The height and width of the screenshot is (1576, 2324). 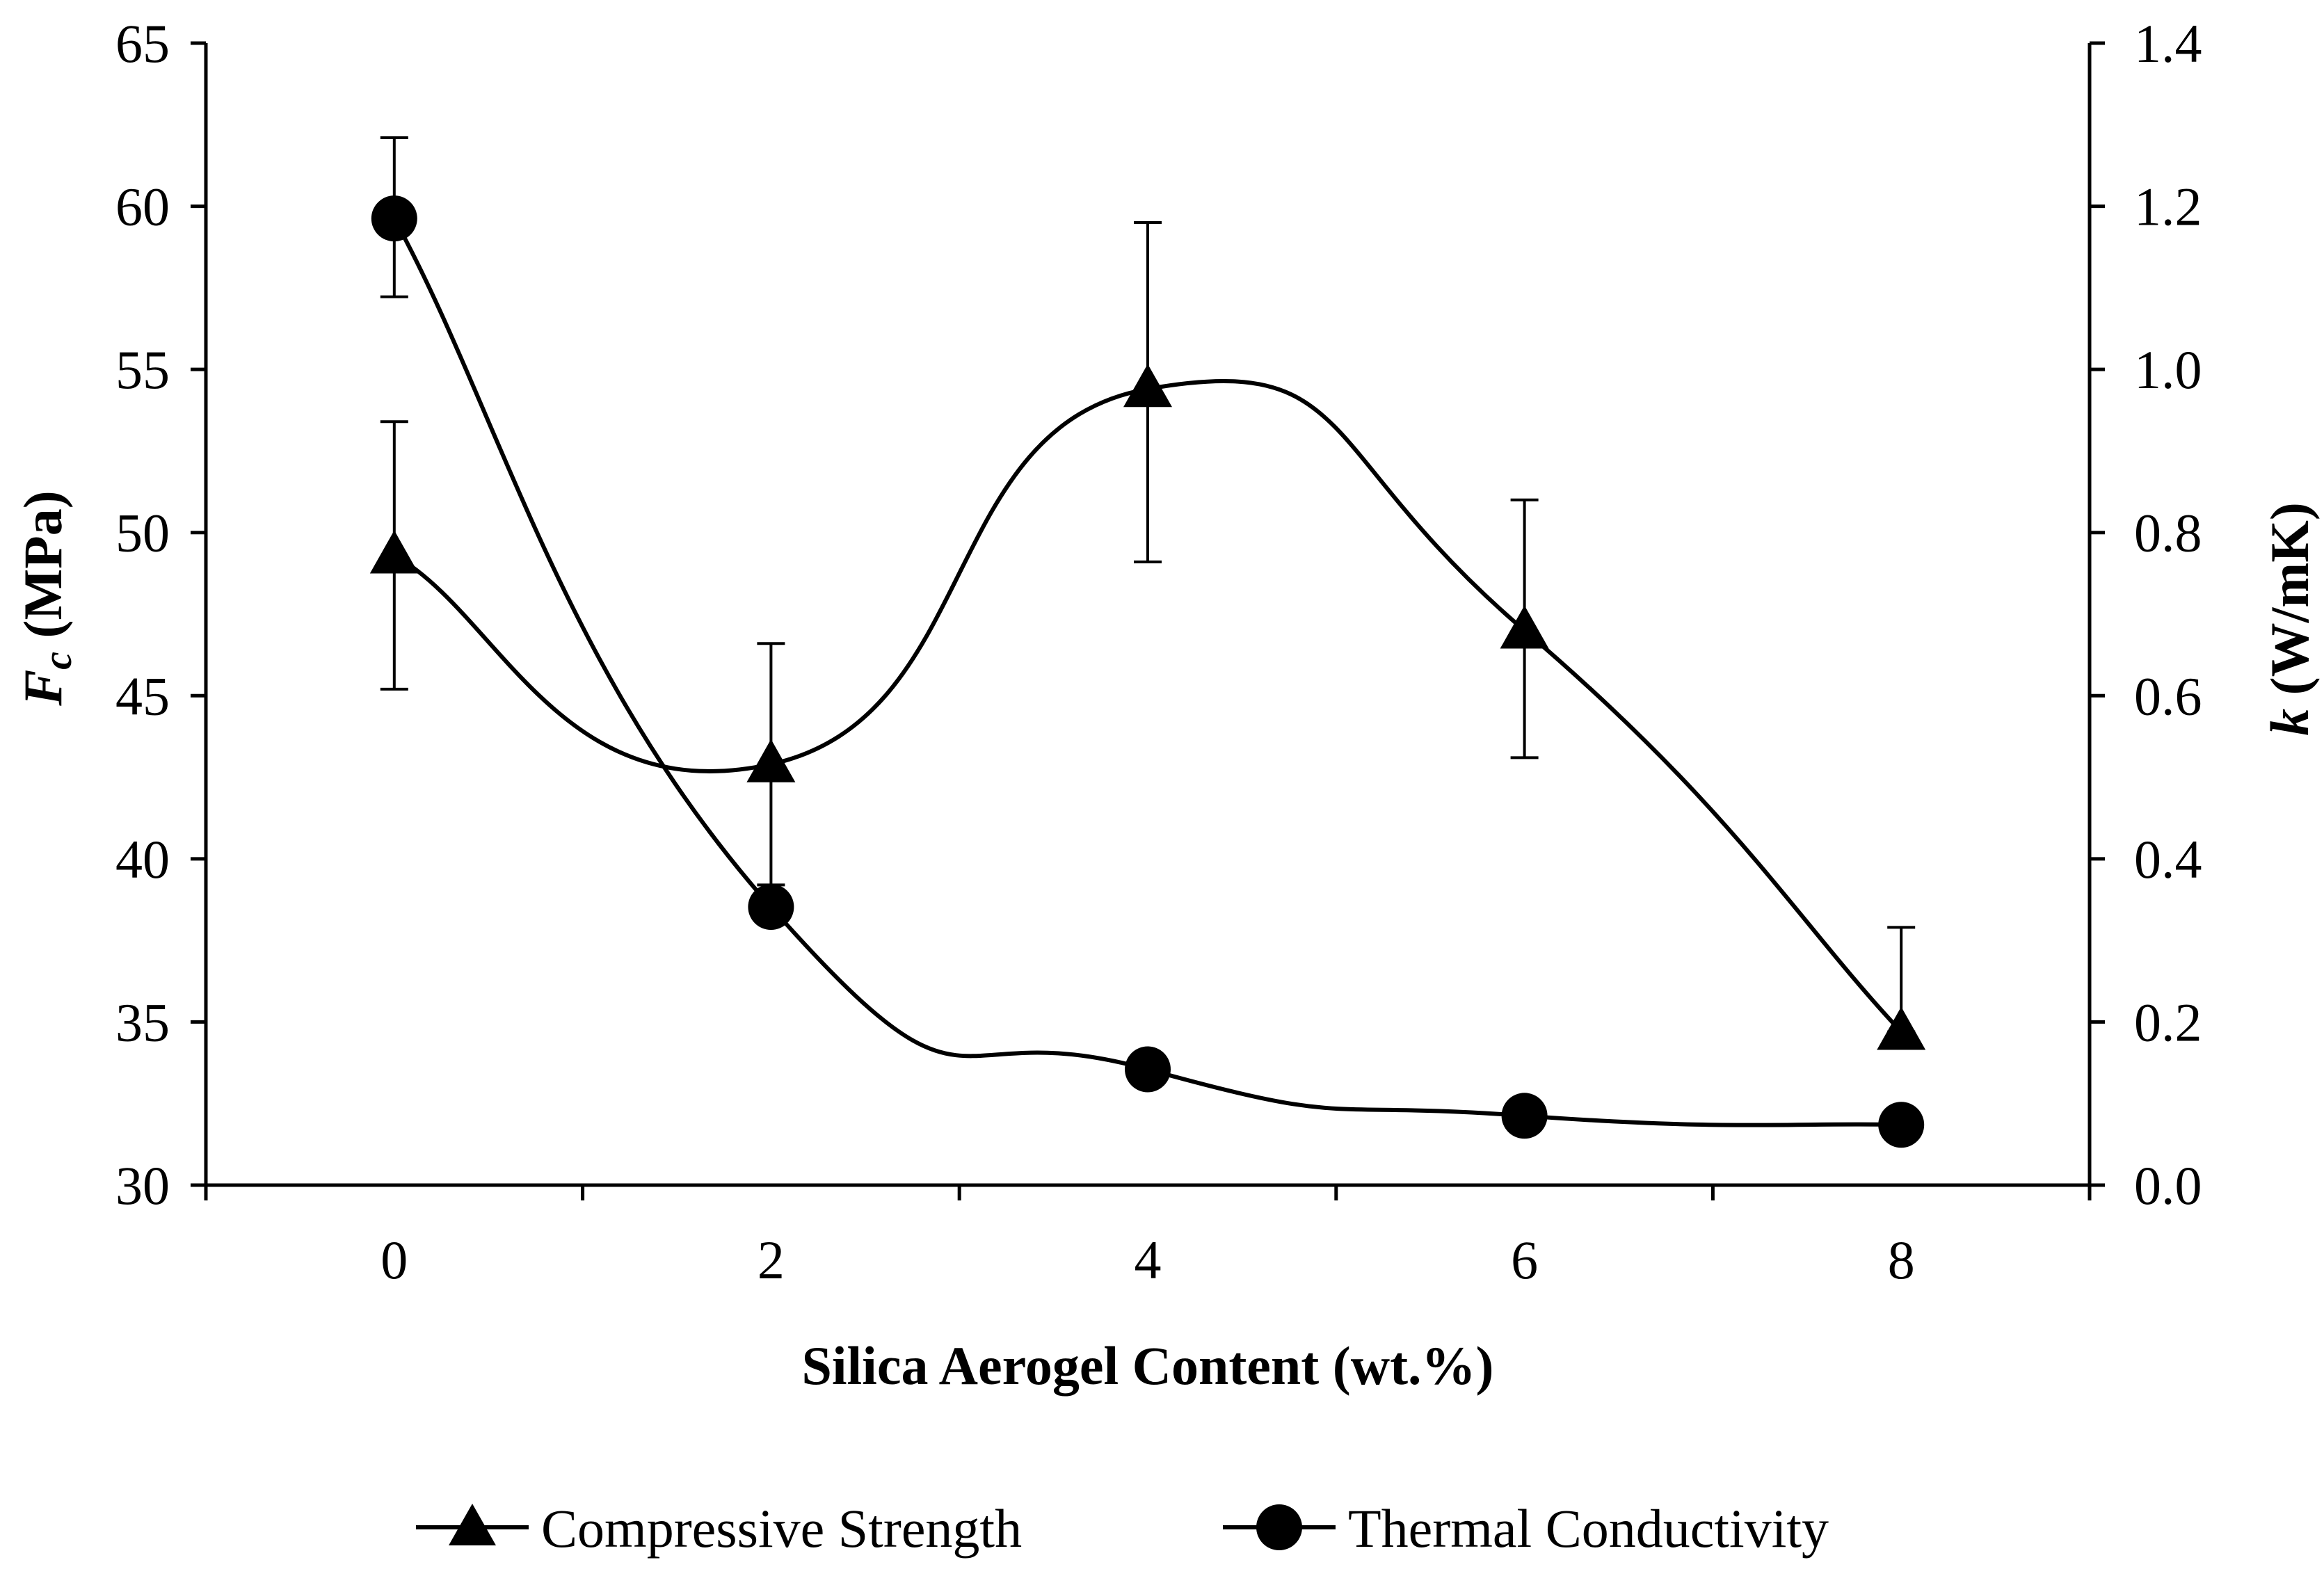 I want to click on x-tick-label: 2, so click(x=771, y=1260).